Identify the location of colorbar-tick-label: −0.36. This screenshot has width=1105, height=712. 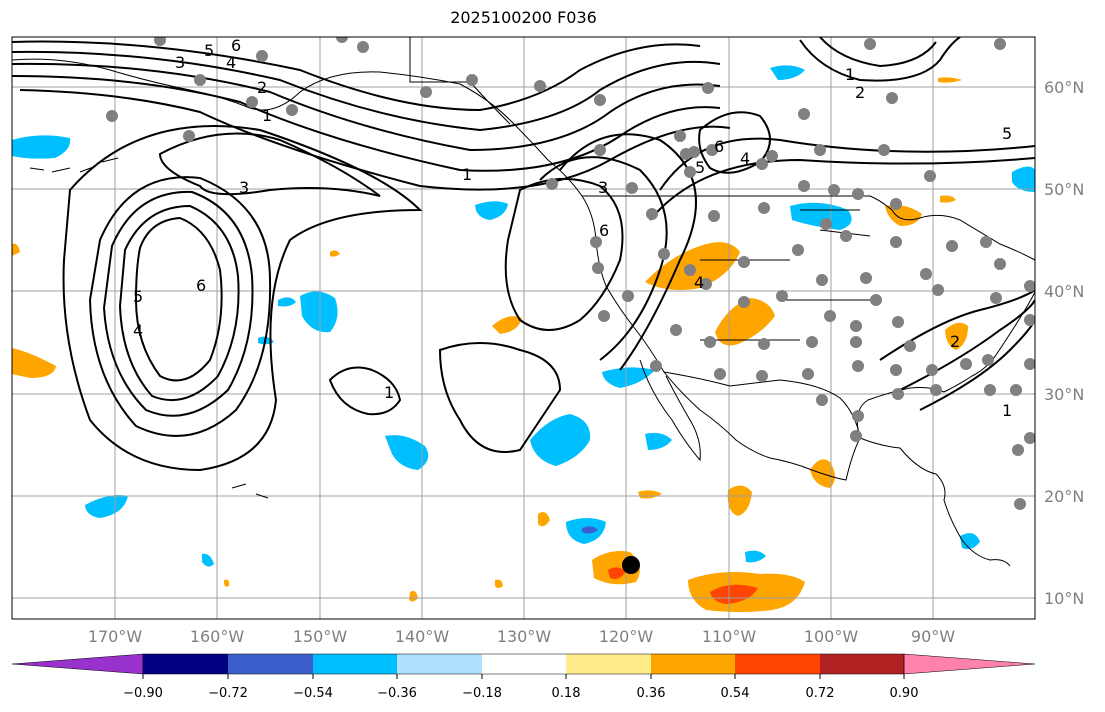
(397, 693).